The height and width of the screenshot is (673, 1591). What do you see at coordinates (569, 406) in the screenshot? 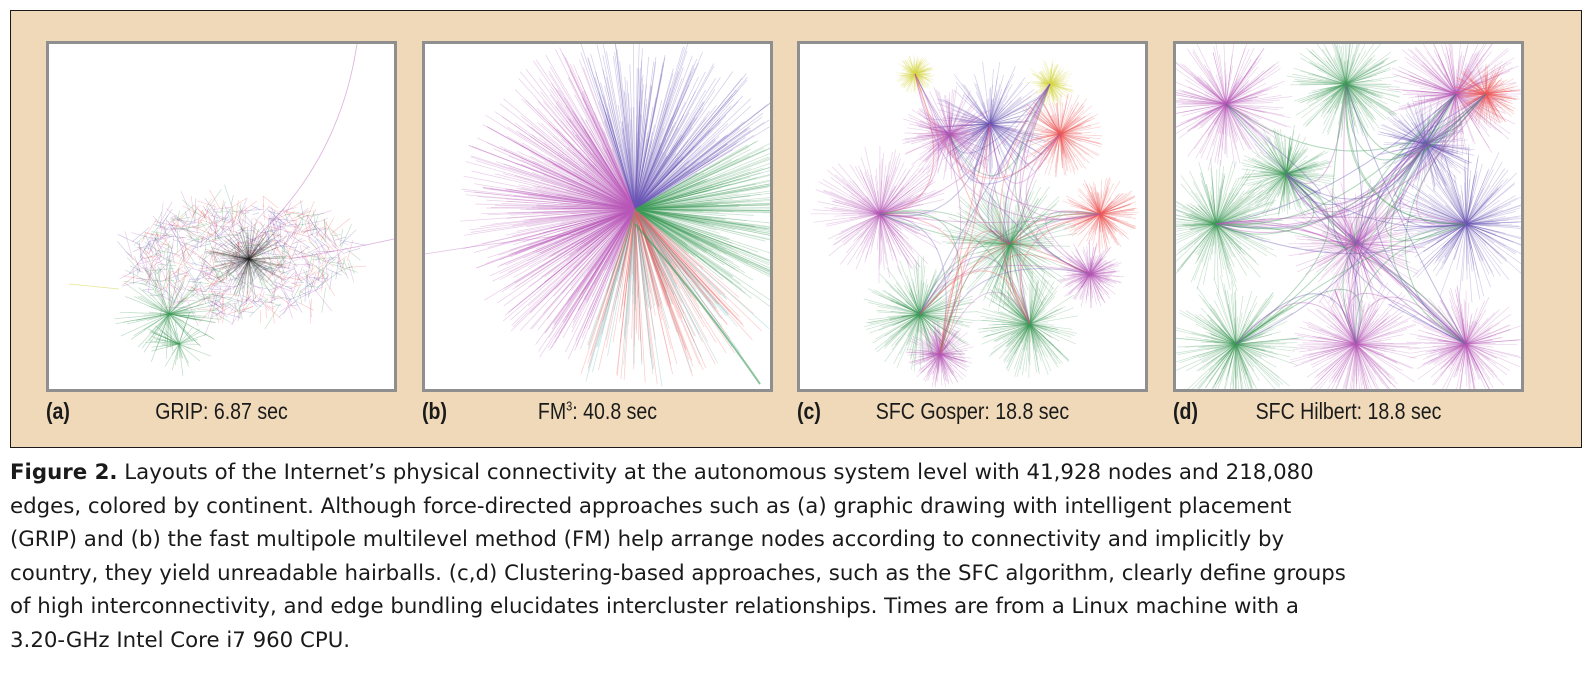
I see `panel-b-time-superscript: 3` at bounding box center [569, 406].